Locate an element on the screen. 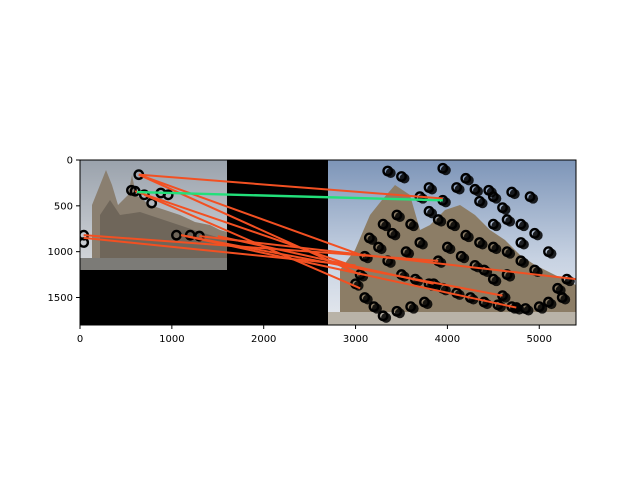 The width and height of the screenshot is (640, 480). x-tick-label-4: 4000 is located at coordinates (447, 339).